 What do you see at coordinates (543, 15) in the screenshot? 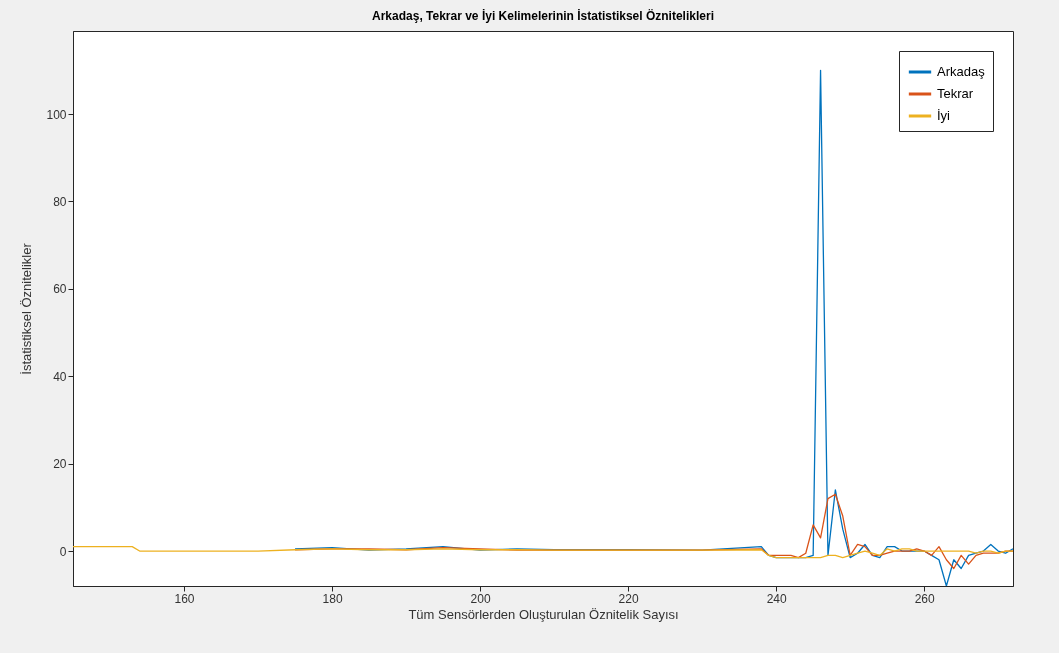
I see `chart-title: Arkadaş, Tekrar ve İyi Kelimelerinin İstatistiksel Öznitelikleri` at bounding box center [543, 15].